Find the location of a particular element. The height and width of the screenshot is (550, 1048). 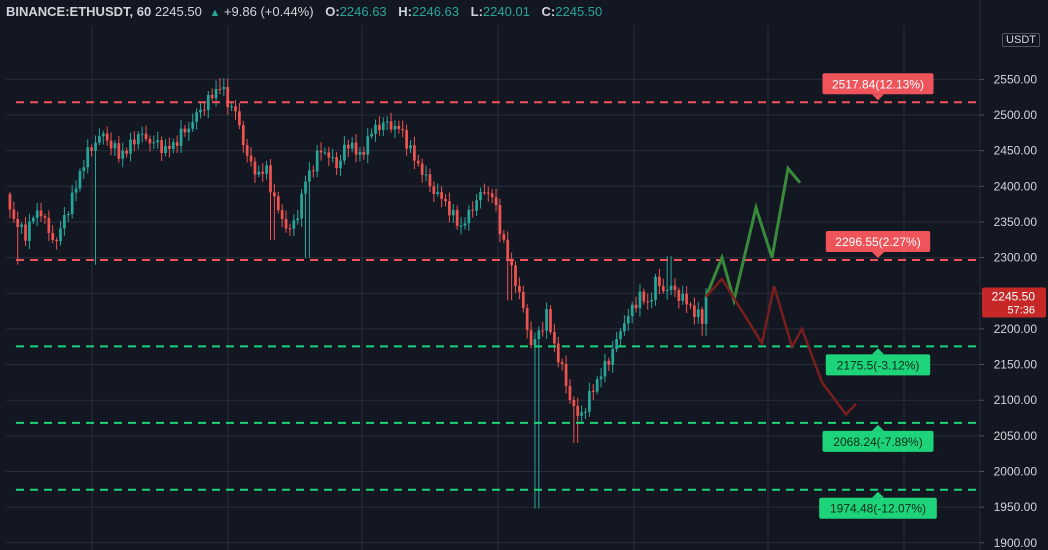

currency-badge: USDT is located at coordinates (1021, 40).